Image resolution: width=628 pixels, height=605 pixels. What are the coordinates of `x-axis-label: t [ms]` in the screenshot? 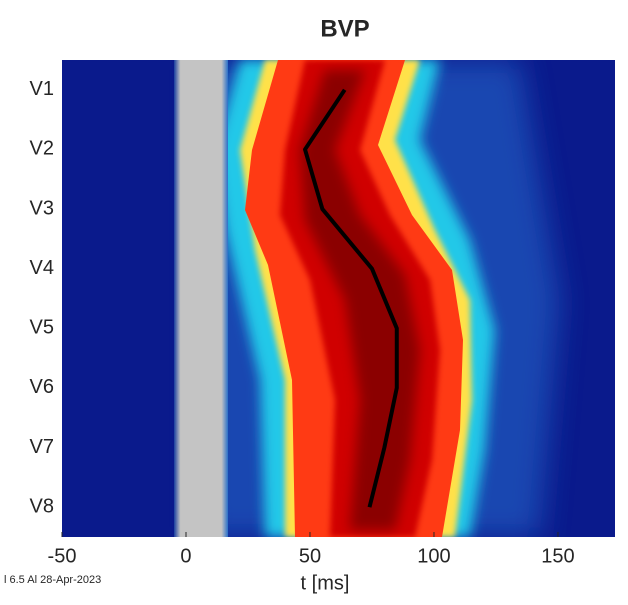 It's located at (325, 583).